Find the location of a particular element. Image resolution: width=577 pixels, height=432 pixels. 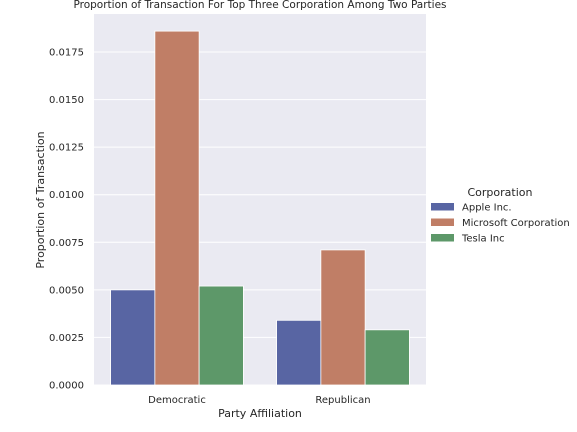

bar-microsoft-corporation-republican is located at coordinates (343, 317).